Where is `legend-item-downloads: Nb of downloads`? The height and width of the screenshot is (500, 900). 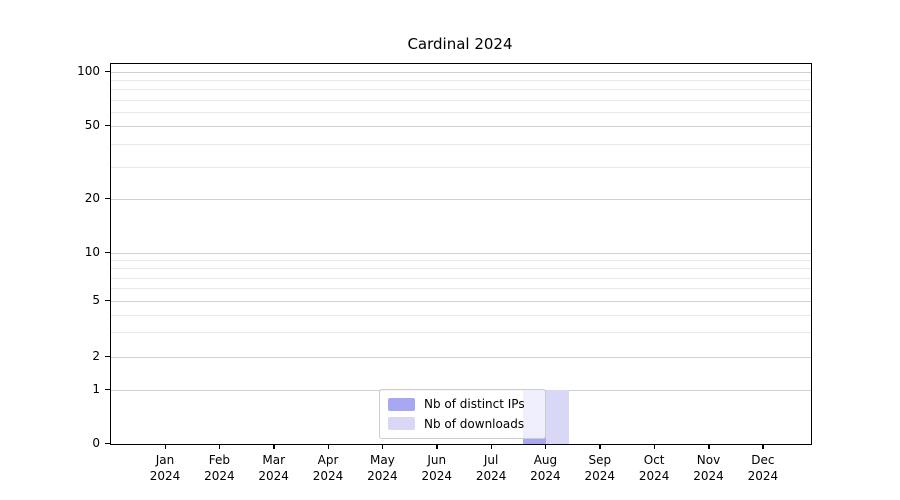 legend-item-downloads: Nb of downloads is located at coordinates (462, 424).